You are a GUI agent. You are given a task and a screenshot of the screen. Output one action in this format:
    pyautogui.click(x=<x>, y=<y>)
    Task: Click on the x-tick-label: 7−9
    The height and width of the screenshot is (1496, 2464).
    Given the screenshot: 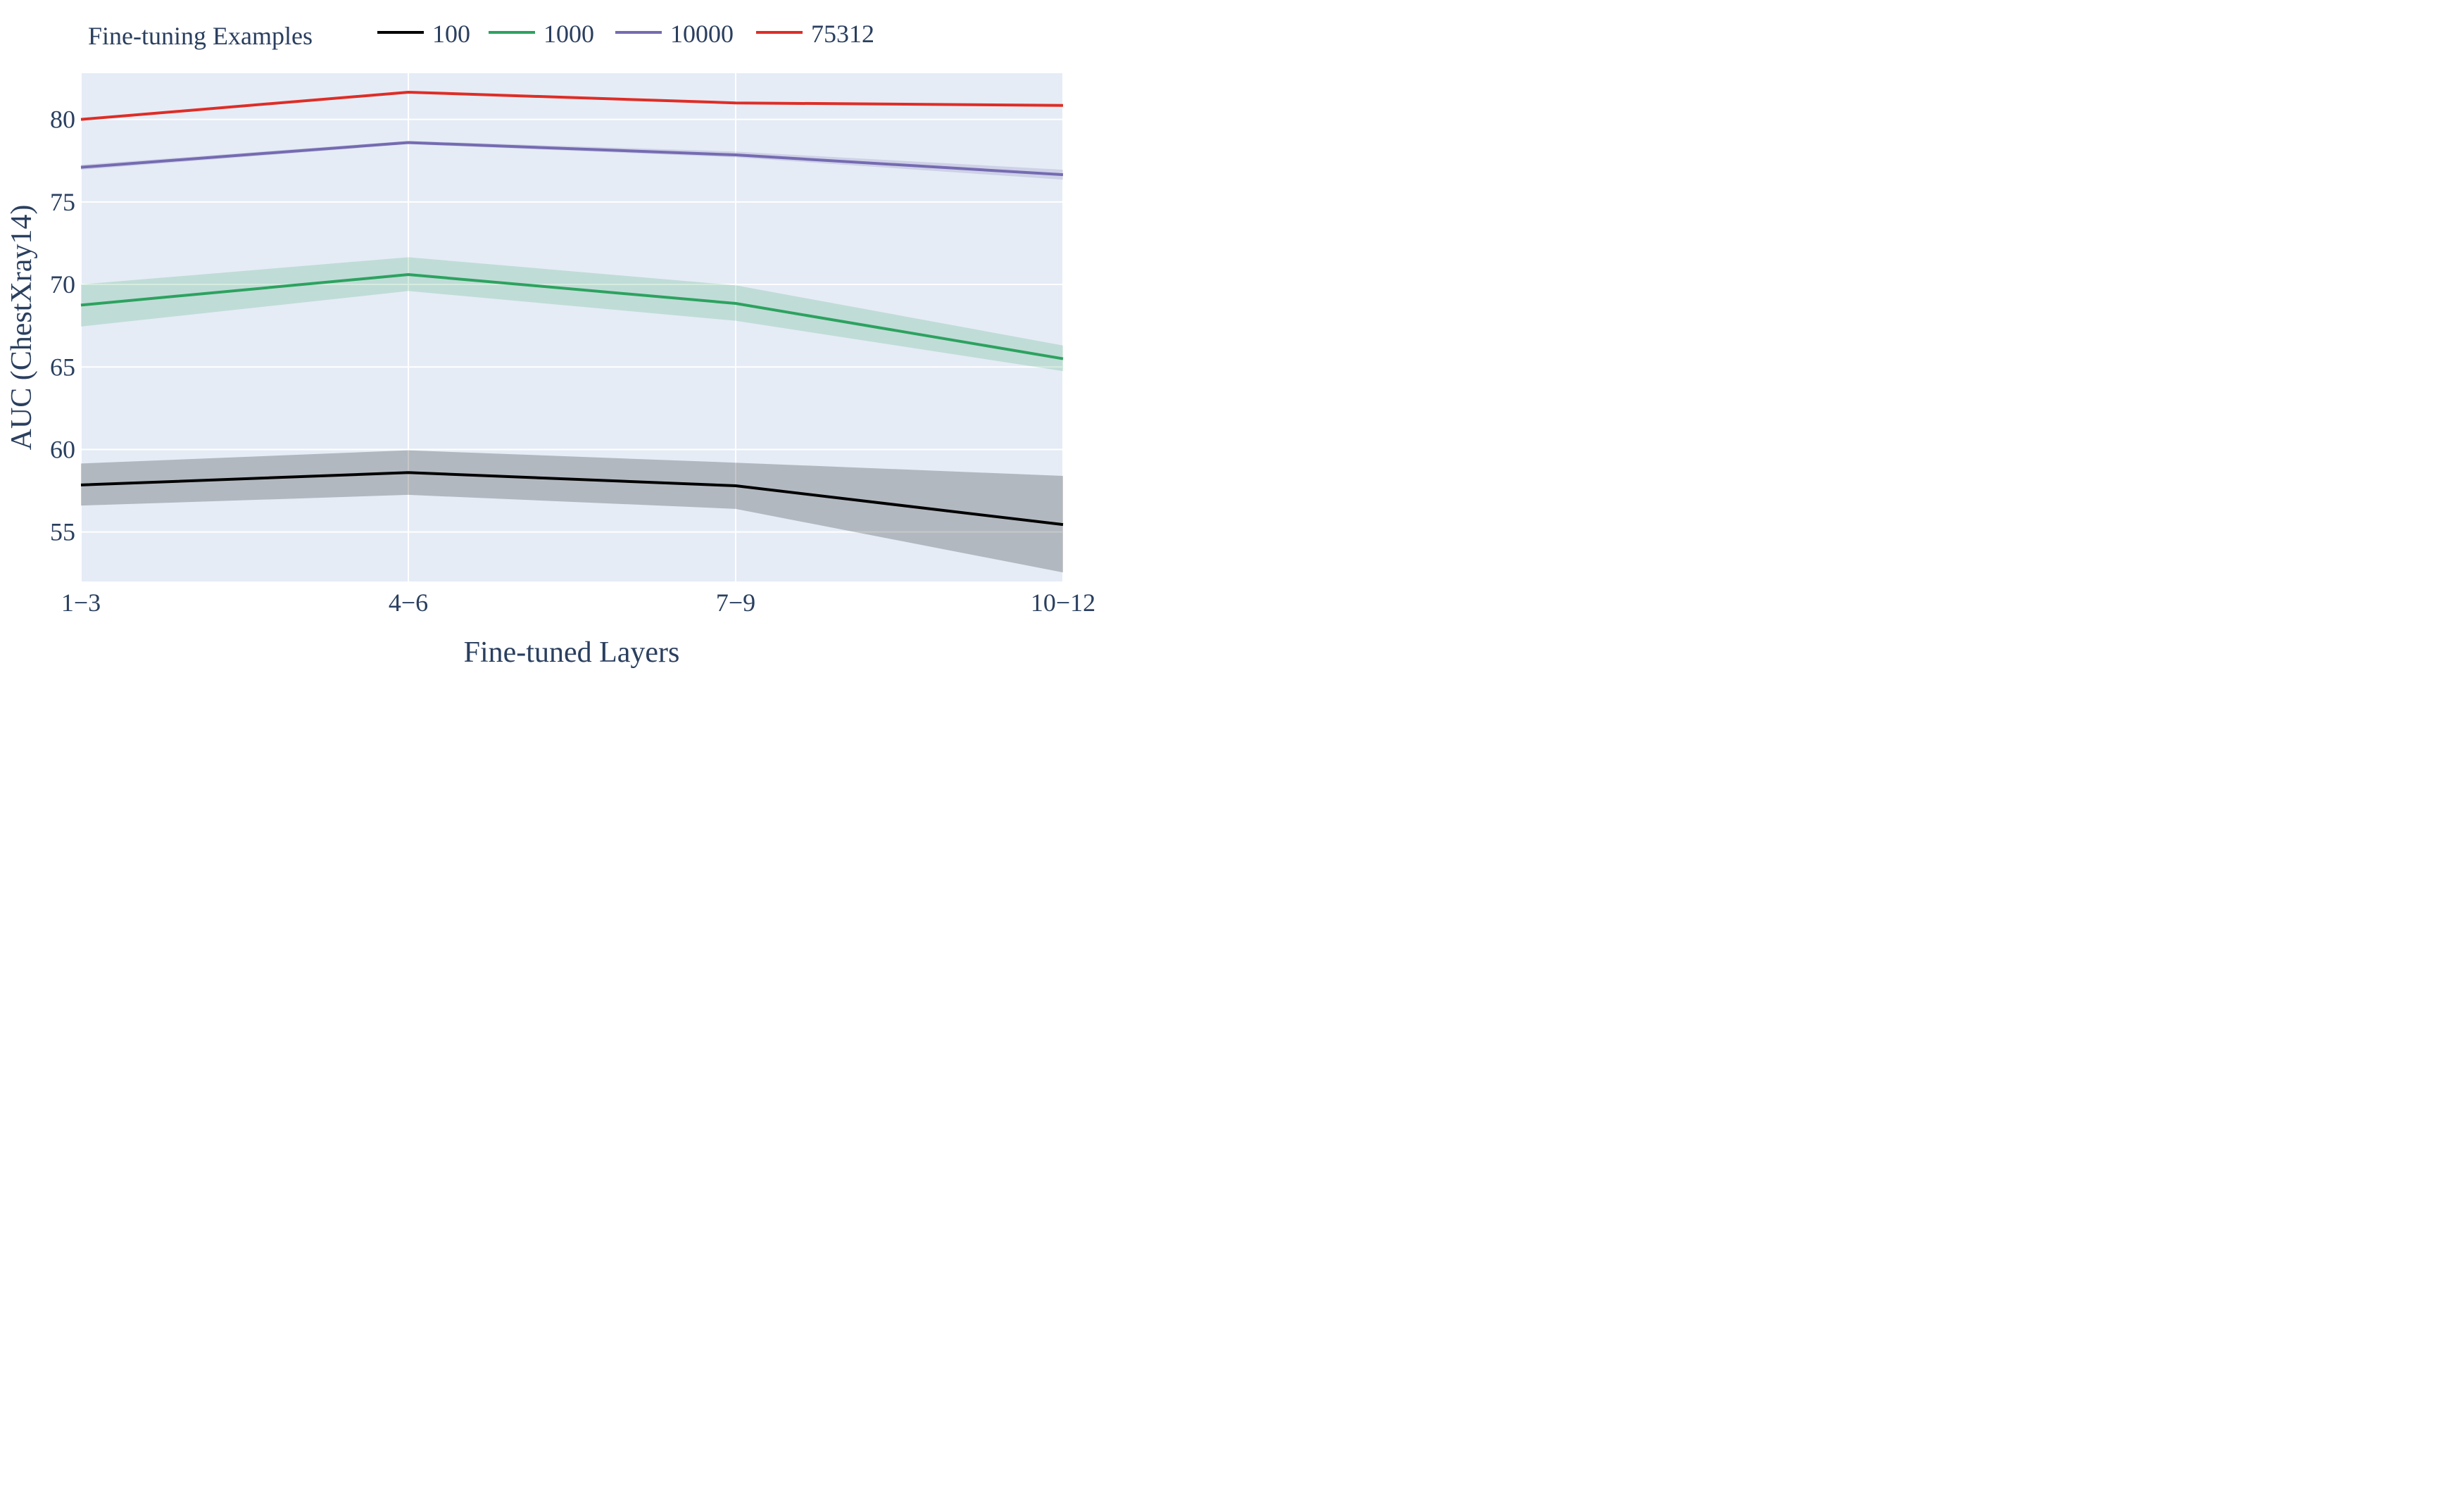 What is the action you would take?
    pyautogui.click(x=735, y=603)
    